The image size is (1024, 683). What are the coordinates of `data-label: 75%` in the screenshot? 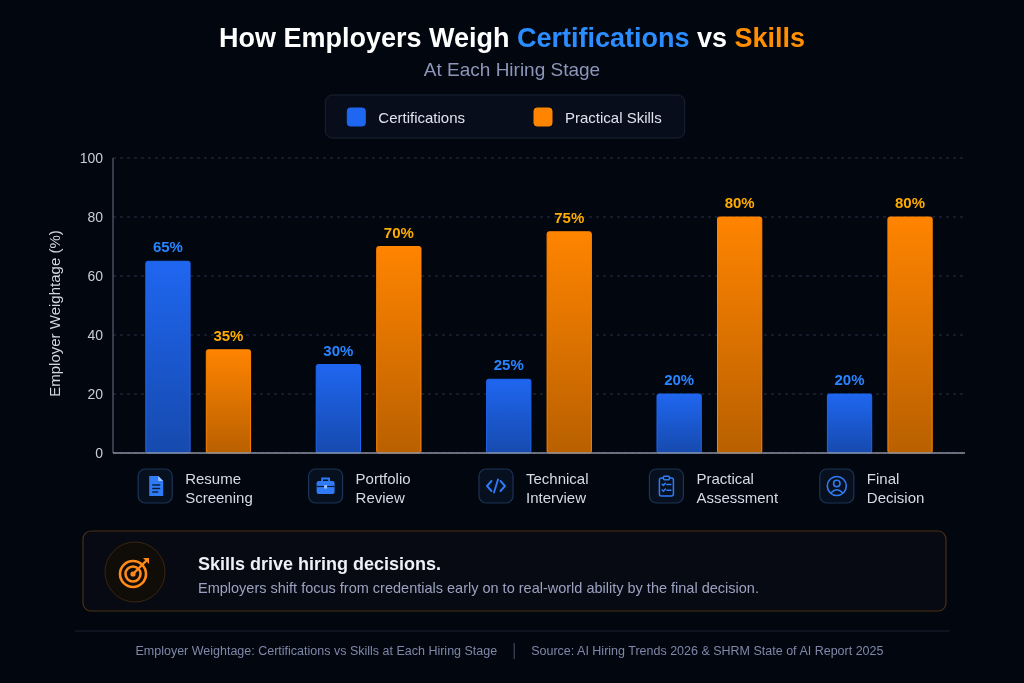 It's located at (569, 217).